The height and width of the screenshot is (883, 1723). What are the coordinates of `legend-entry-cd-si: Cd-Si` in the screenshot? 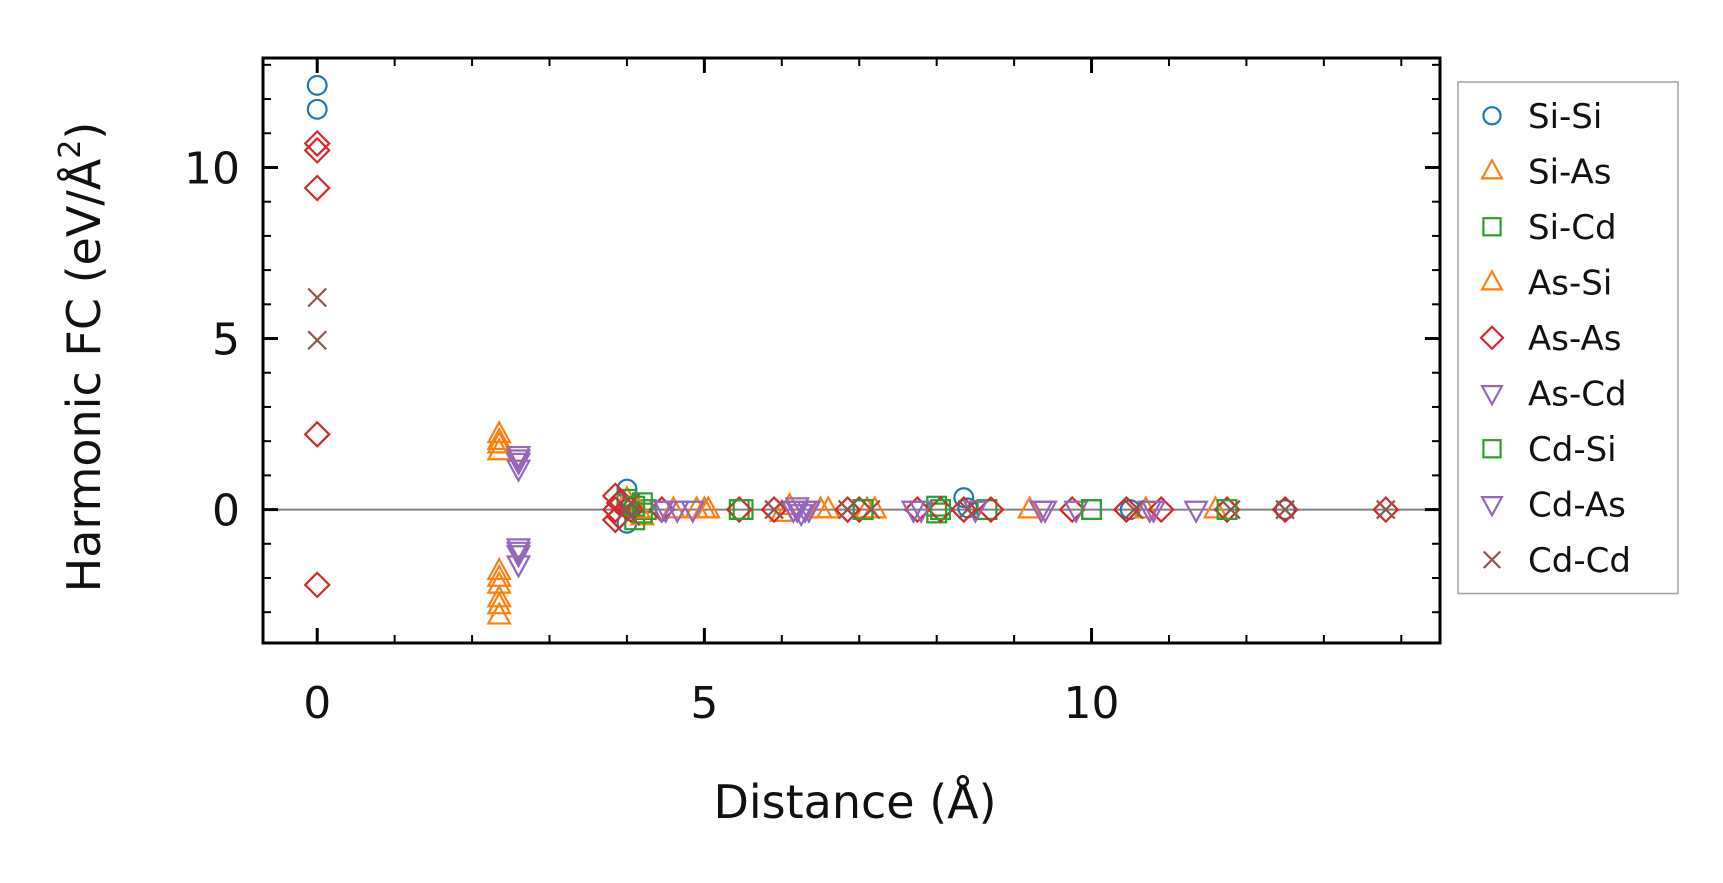 It's located at (1549, 450).